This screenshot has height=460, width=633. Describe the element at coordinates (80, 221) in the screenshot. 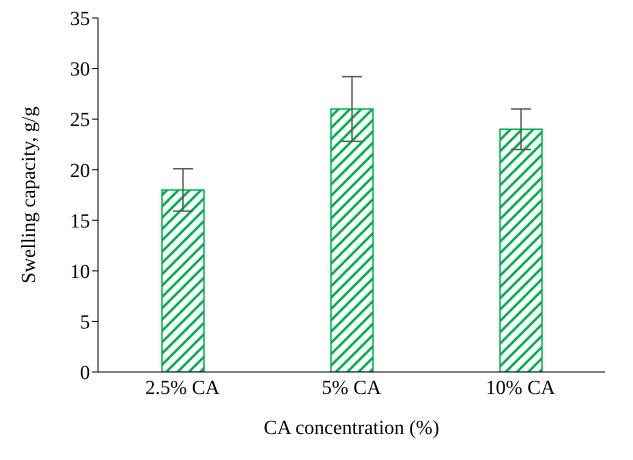

I see `y-tick-label: 15` at that location.